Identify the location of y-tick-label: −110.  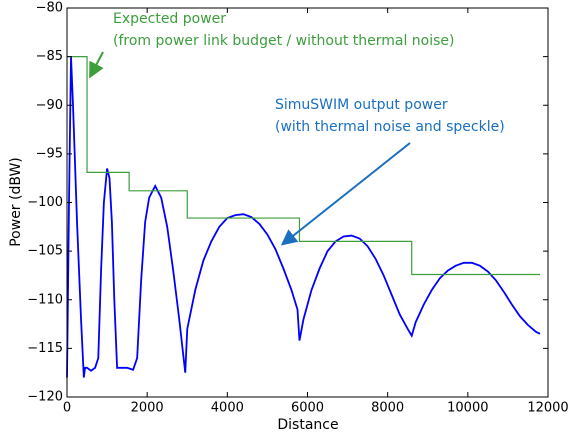
(45, 299).